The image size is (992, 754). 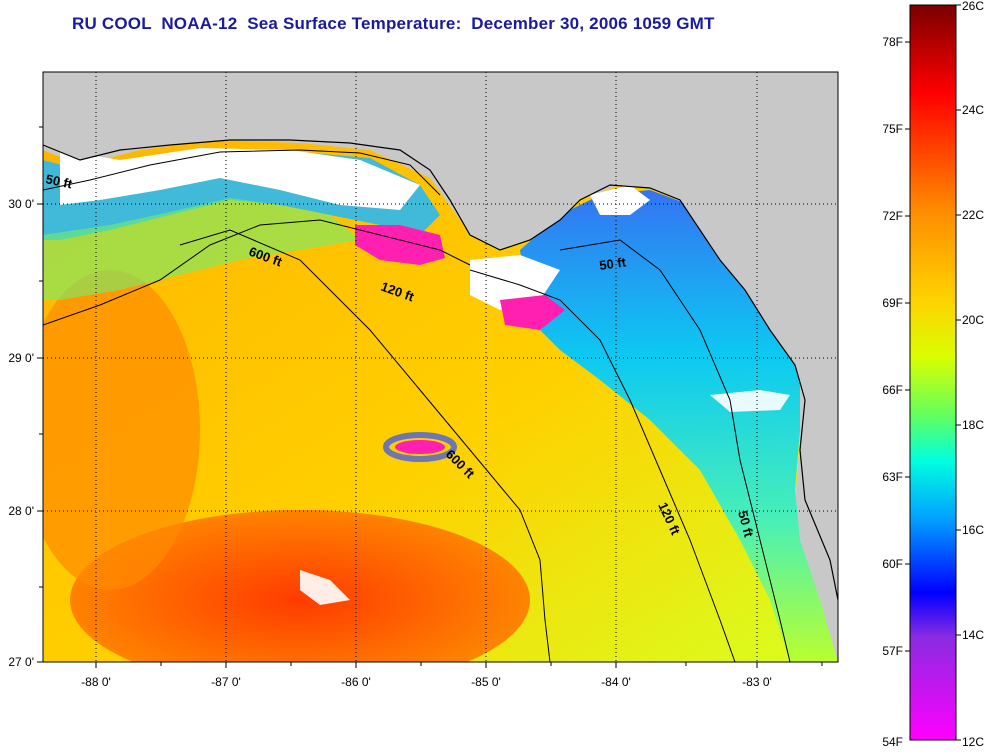 I want to click on warm-water-west, so click(x=121, y=430).